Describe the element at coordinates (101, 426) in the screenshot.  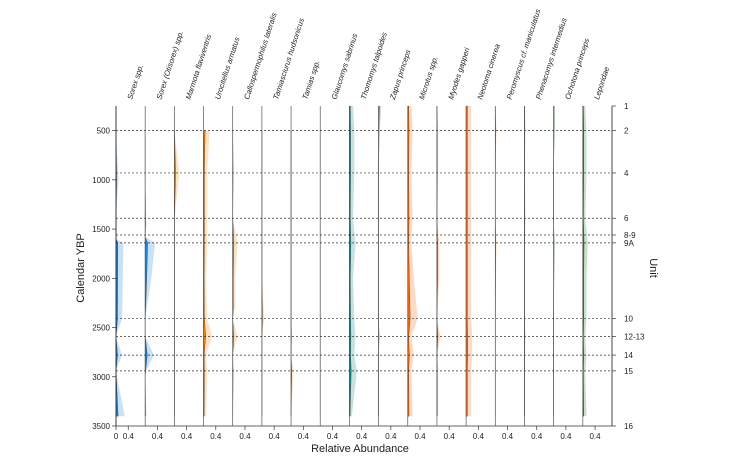
I see `y-tick-label: 3500` at that location.